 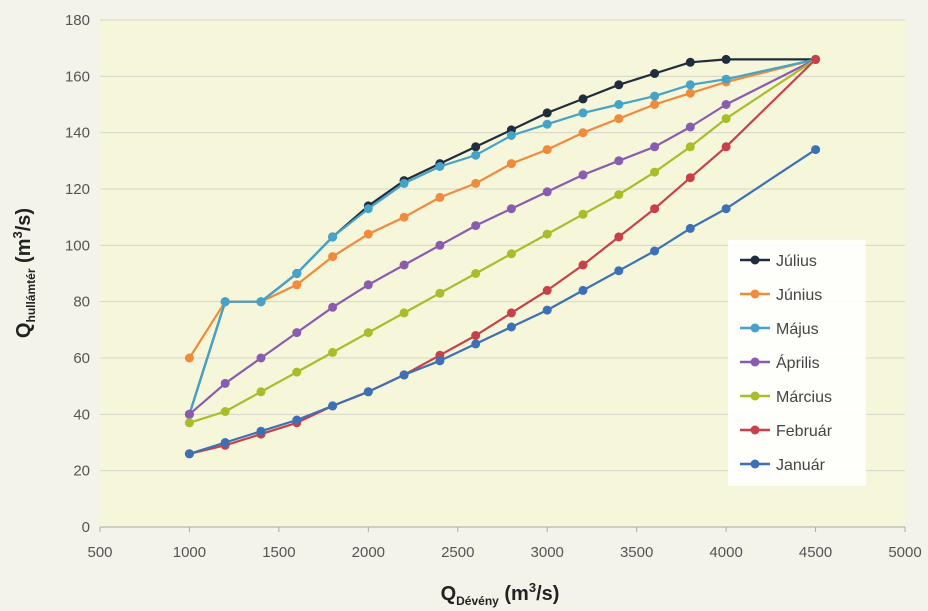 What do you see at coordinates (81, 414) in the screenshot?
I see `y-tick-label: 40` at bounding box center [81, 414].